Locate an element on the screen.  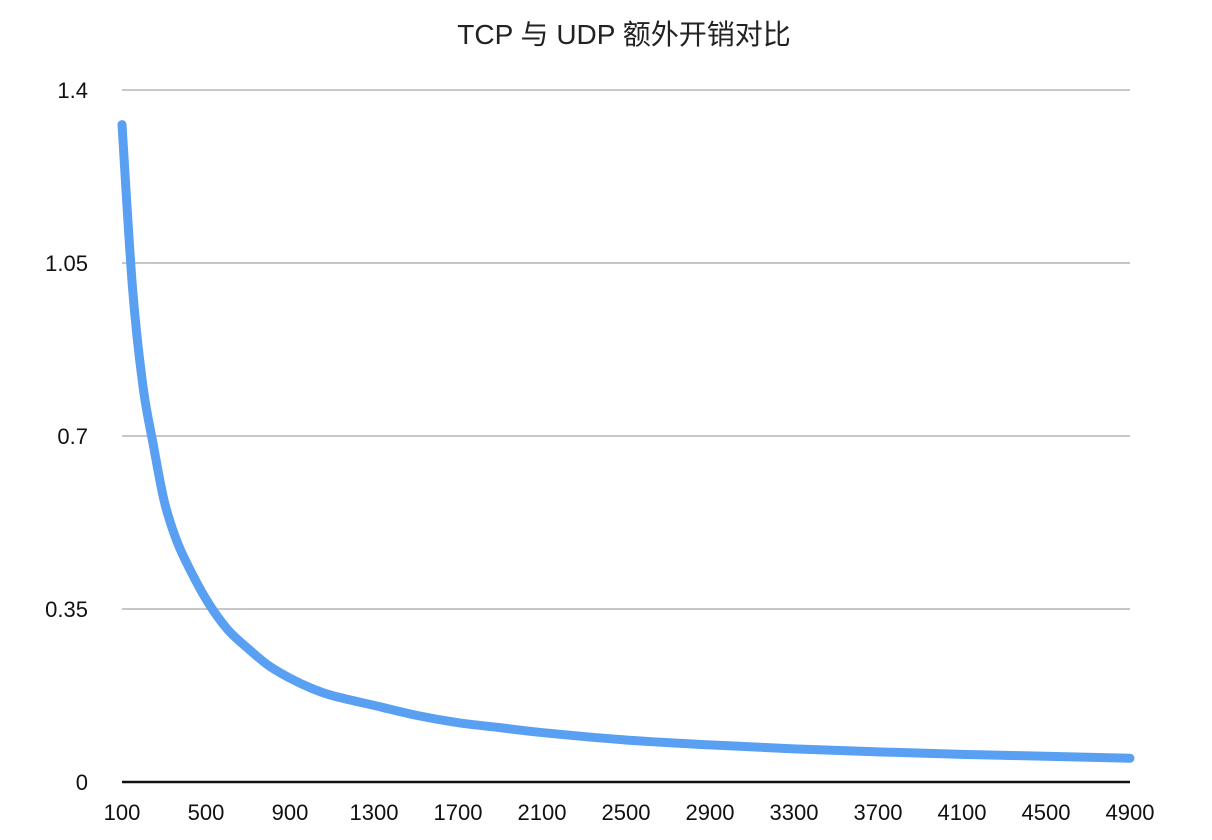
x-tick-label: 4100 is located at coordinates (962, 812).